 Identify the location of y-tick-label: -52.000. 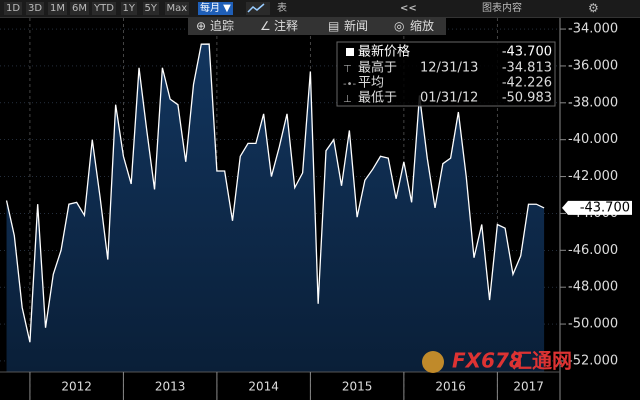
(593, 360).